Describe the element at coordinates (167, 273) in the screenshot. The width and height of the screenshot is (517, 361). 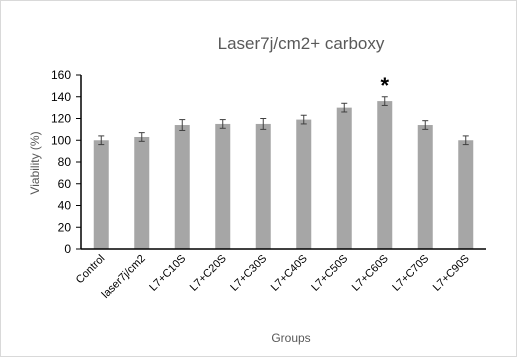
I see `x-tick-label: L7+C10S` at that location.